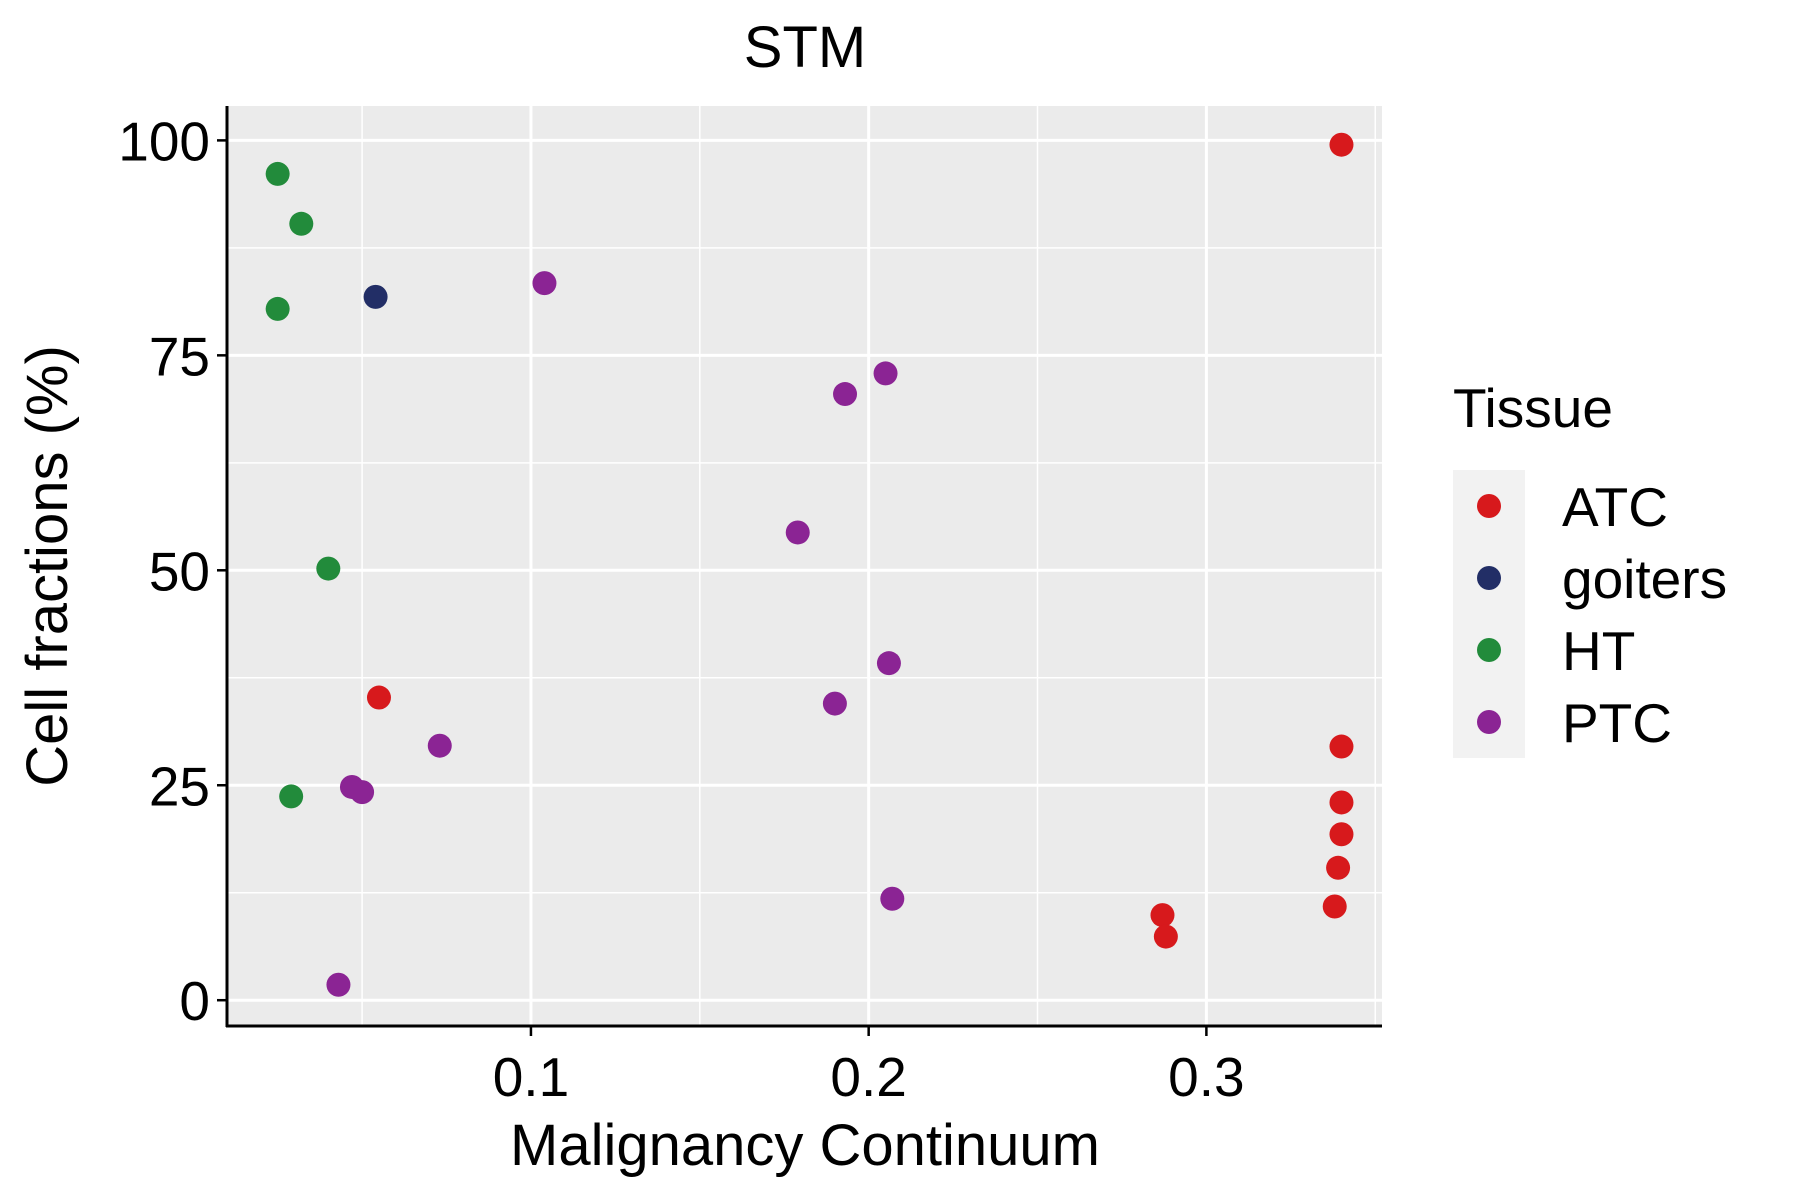  I want to click on y-tick-label: 25, so click(179, 786).